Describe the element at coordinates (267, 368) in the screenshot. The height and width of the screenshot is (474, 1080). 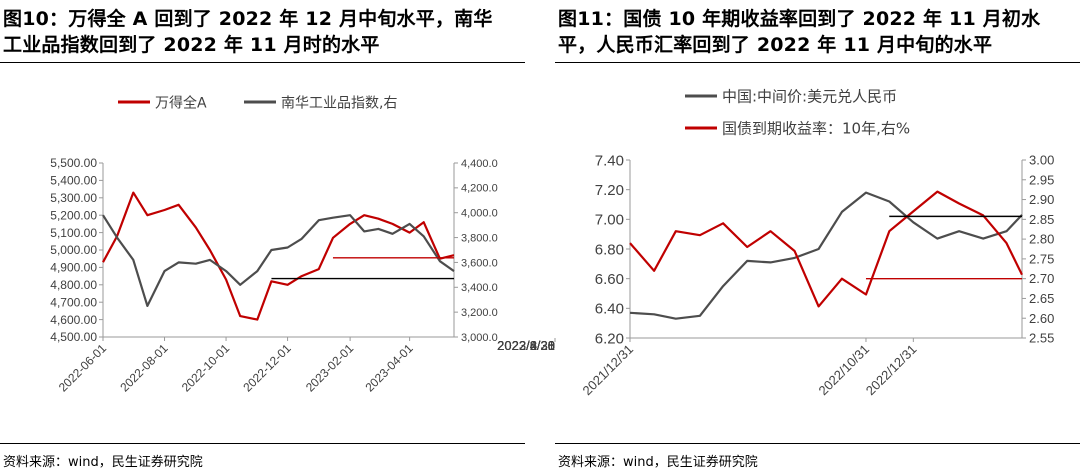
I see `x-tick-label: 2022-12-01` at that location.